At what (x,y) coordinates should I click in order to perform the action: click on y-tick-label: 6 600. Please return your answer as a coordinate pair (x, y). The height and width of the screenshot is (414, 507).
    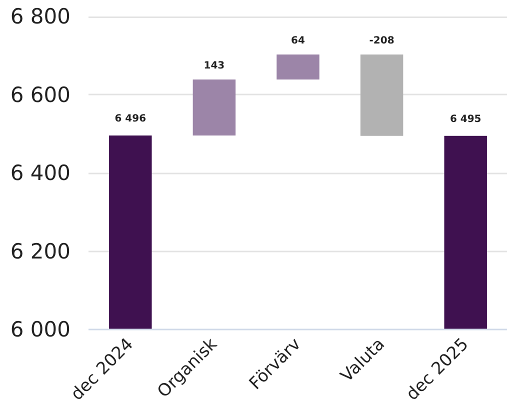
    Looking at the image, I should click on (40, 94).